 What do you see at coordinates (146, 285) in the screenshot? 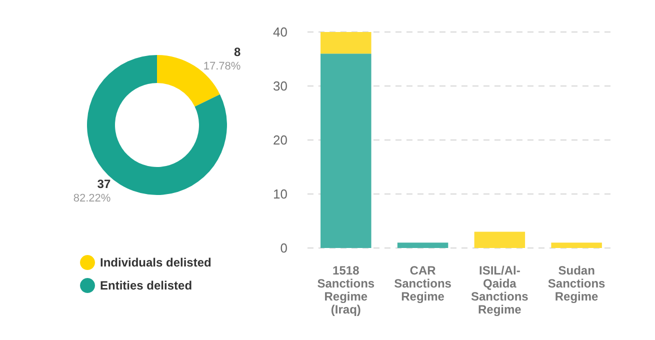
I see `legend-label: Entities delisted` at bounding box center [146, 285].